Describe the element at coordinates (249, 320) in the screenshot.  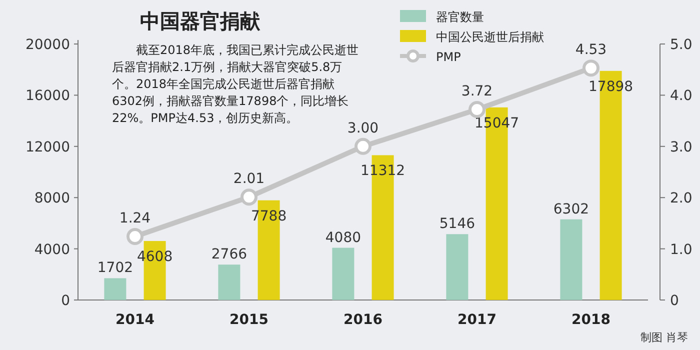
I see `x-tick-label: 2015` at that location.